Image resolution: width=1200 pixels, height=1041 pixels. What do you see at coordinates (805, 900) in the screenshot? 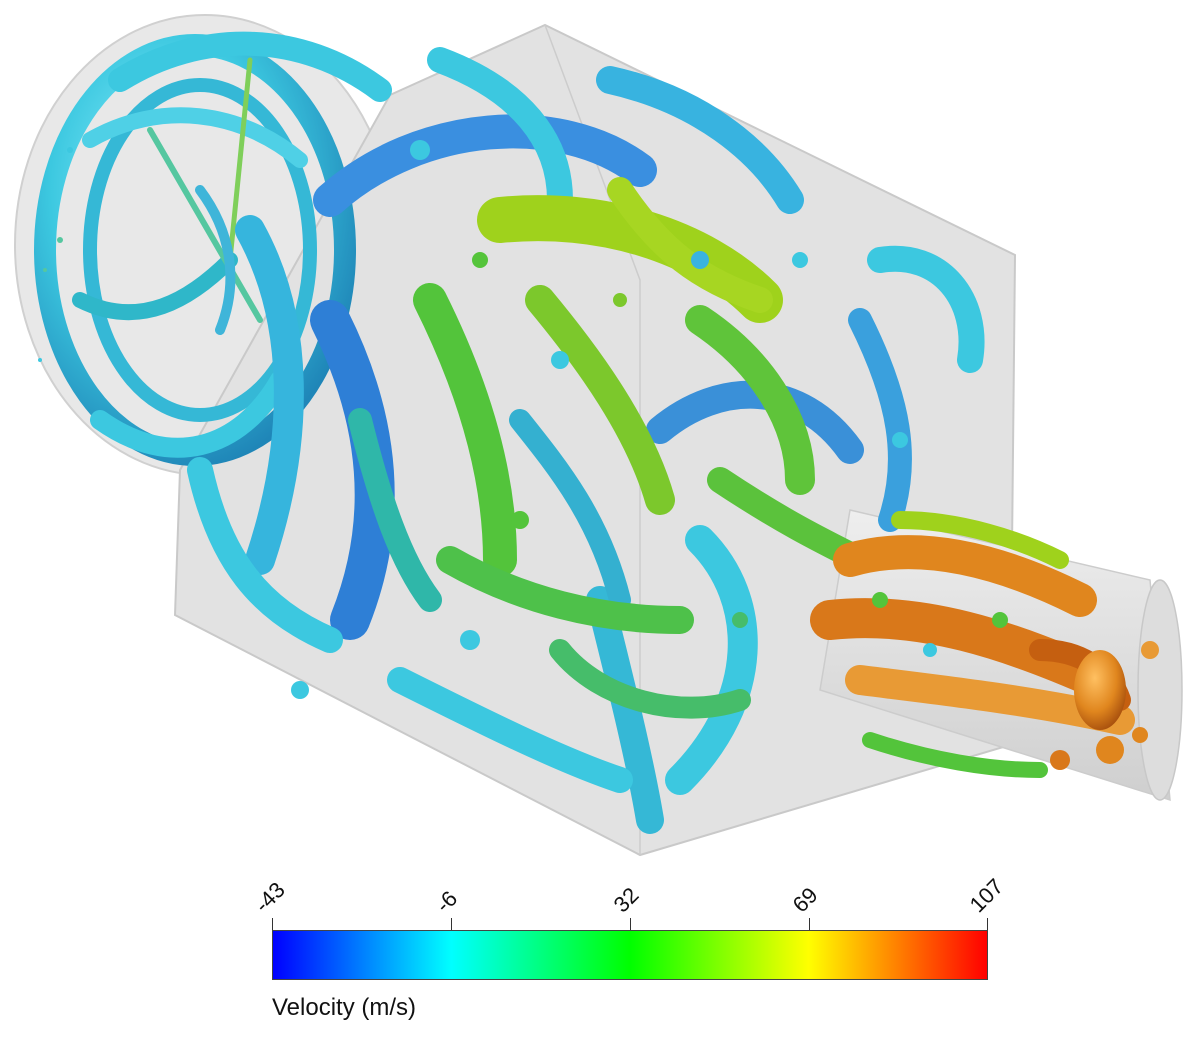
I see `colorbar-tick-label: 69` at bounding box center [805, 900].